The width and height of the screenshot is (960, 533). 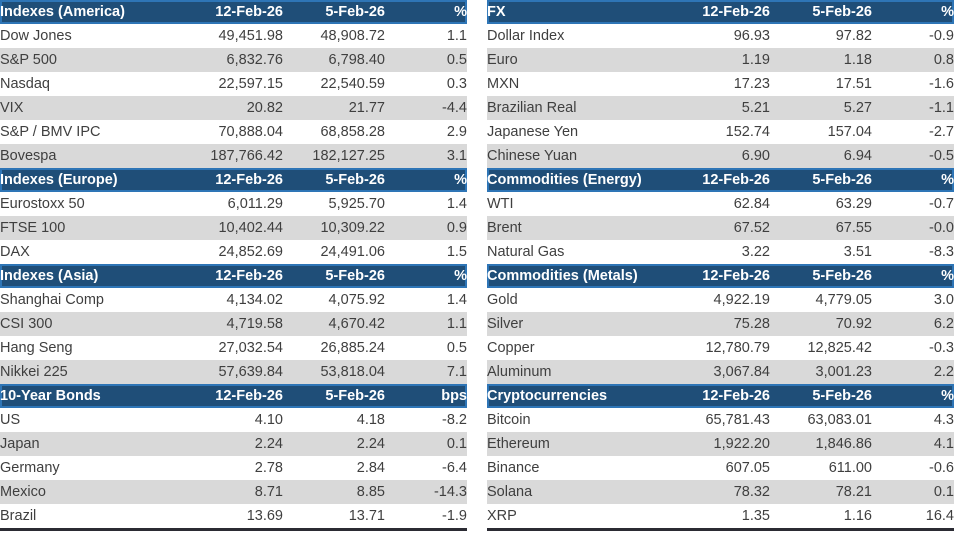 What do you see at coordinates (713, 300) in the screenshot?
I see `current-value: 4,922.19` at bounding box center [713, 300].